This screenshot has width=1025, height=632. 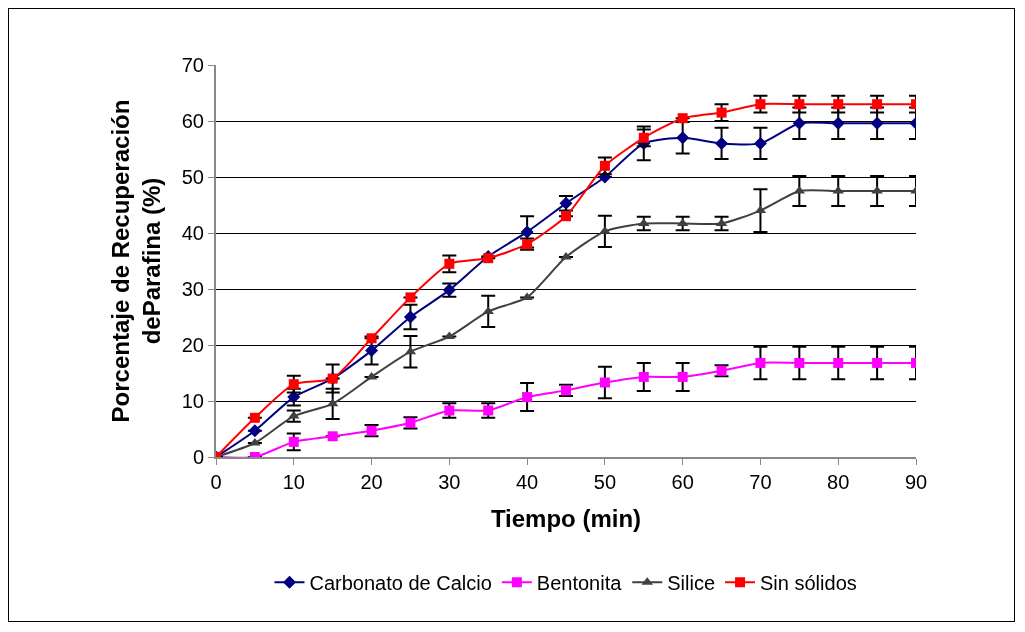 What do you see at coordinates (192, 345) in the screenshot?
I see `y-tick-label: 20` at bounding box center [192, 345].